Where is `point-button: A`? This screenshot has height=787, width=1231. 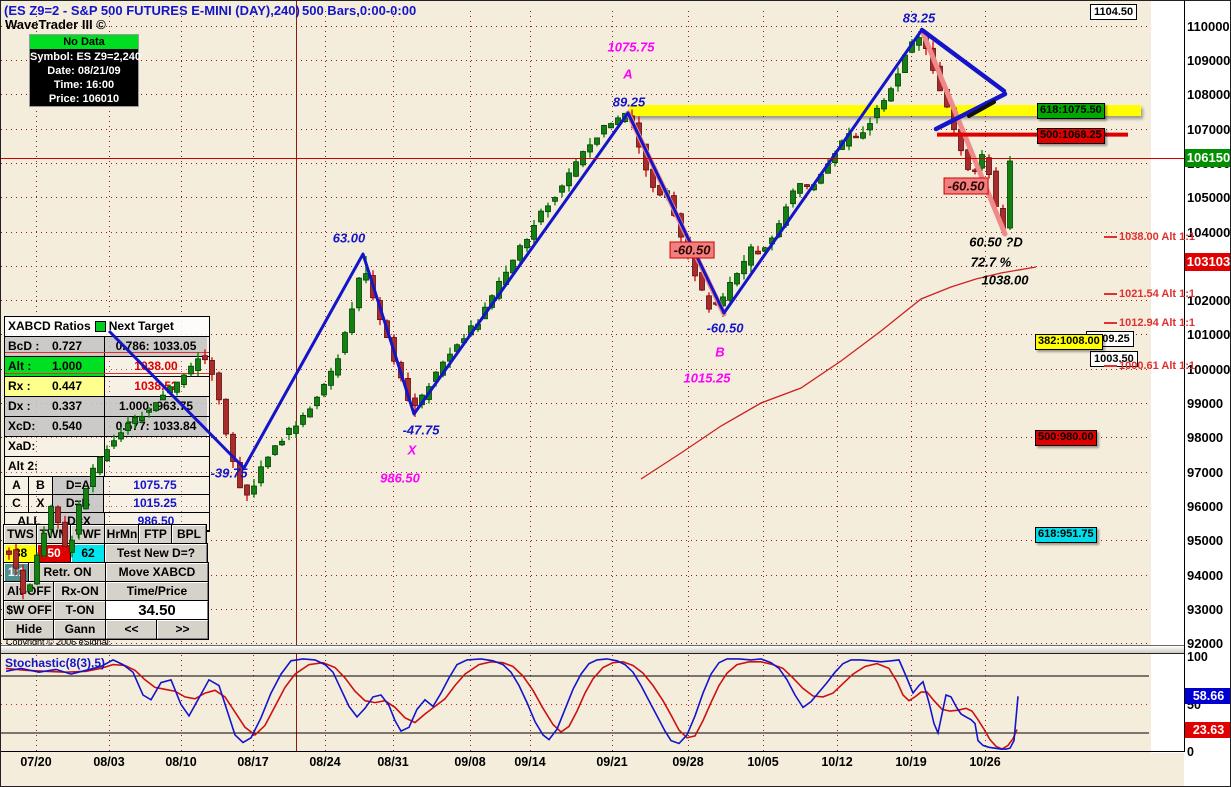
point-button: A is located at coordinates (17, 485).